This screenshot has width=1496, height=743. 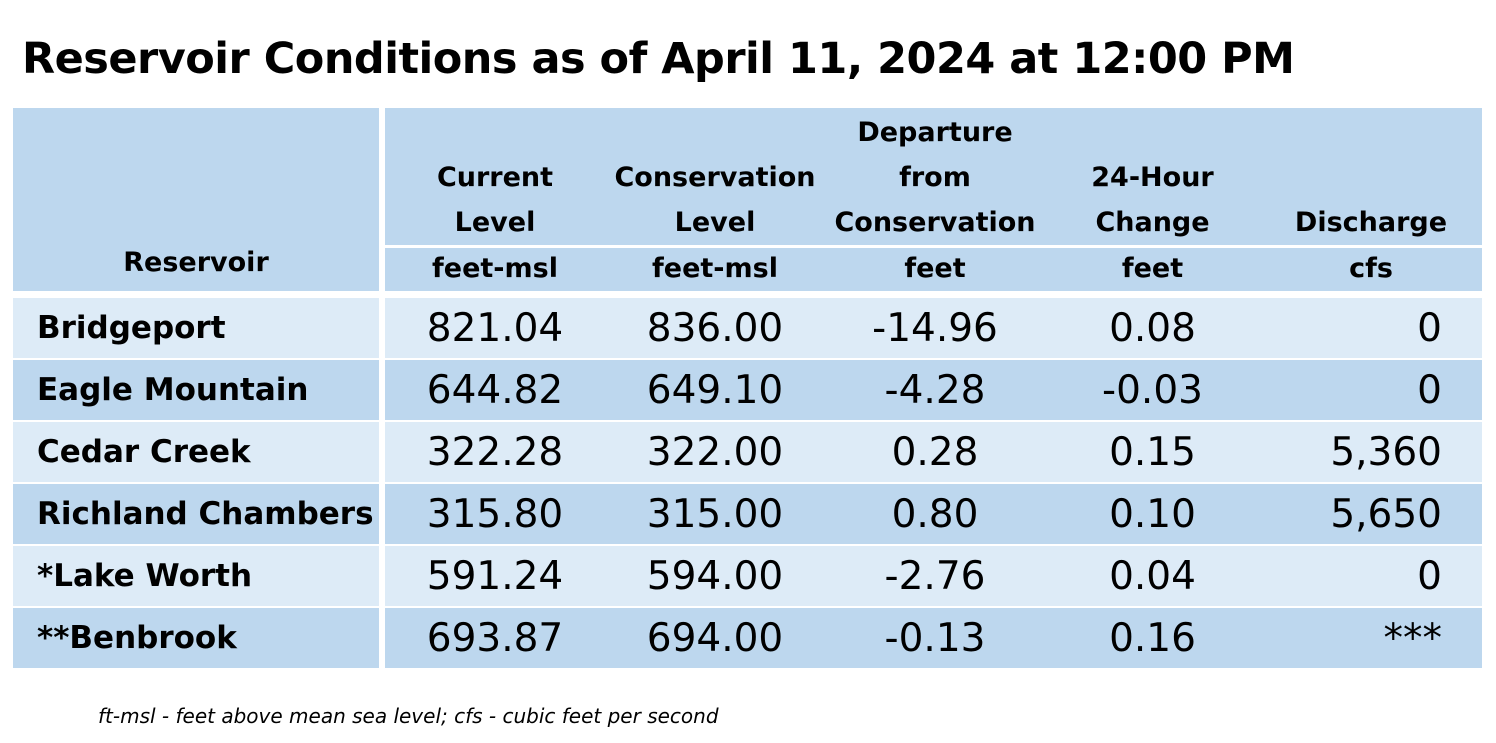 I want to click on cell-departure: -2.76, so click(x=935, y=576).